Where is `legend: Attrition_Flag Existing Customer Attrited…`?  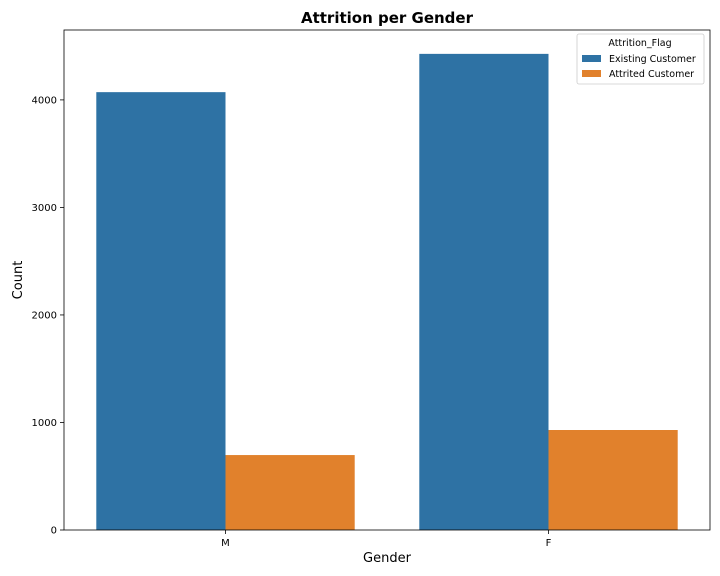 legend: Attrition_Flag Existing Customer Attrited… is located at coordinates (640, 59).